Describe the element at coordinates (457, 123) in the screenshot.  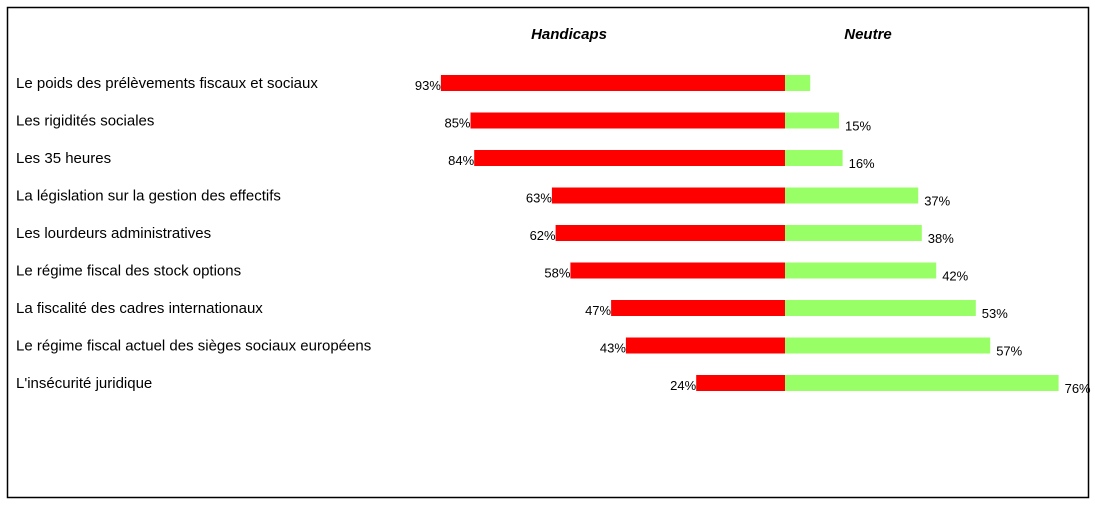
I see `handicaps-value-label: 85%` at that location.